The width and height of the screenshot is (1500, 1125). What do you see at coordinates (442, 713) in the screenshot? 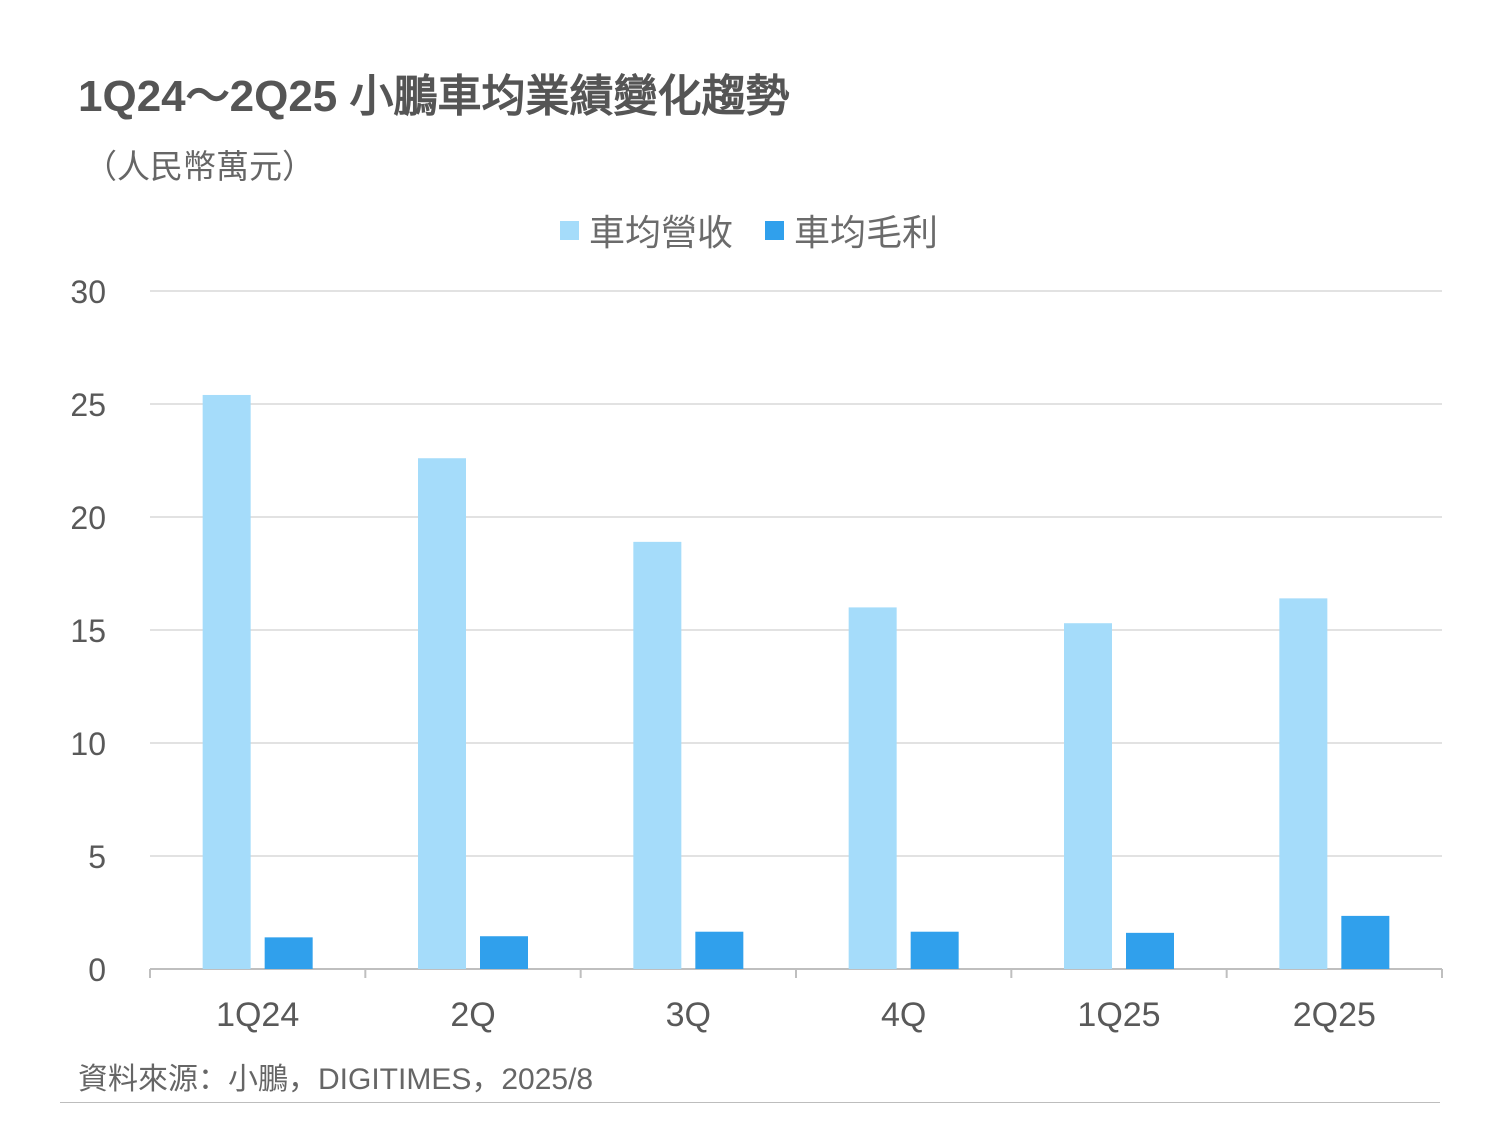
I see `bar-revenue-2q` at bounding box center [442, 713].